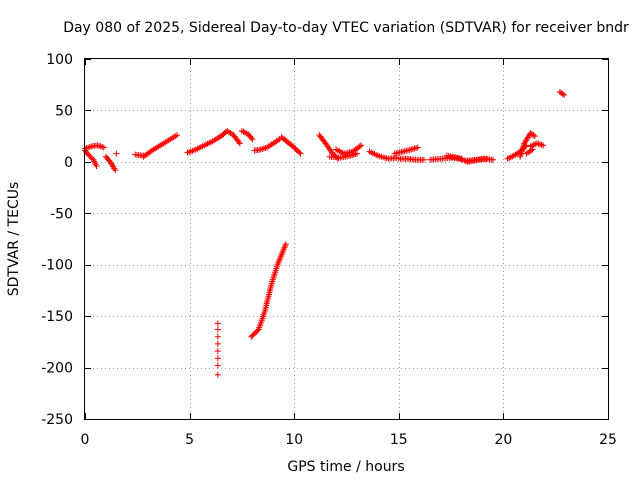 The height and width of the screenshot is (484, 640). Describe the element at coordinates (294, 440) in the screenshot. I see `x-tick-label: 10` at that location.